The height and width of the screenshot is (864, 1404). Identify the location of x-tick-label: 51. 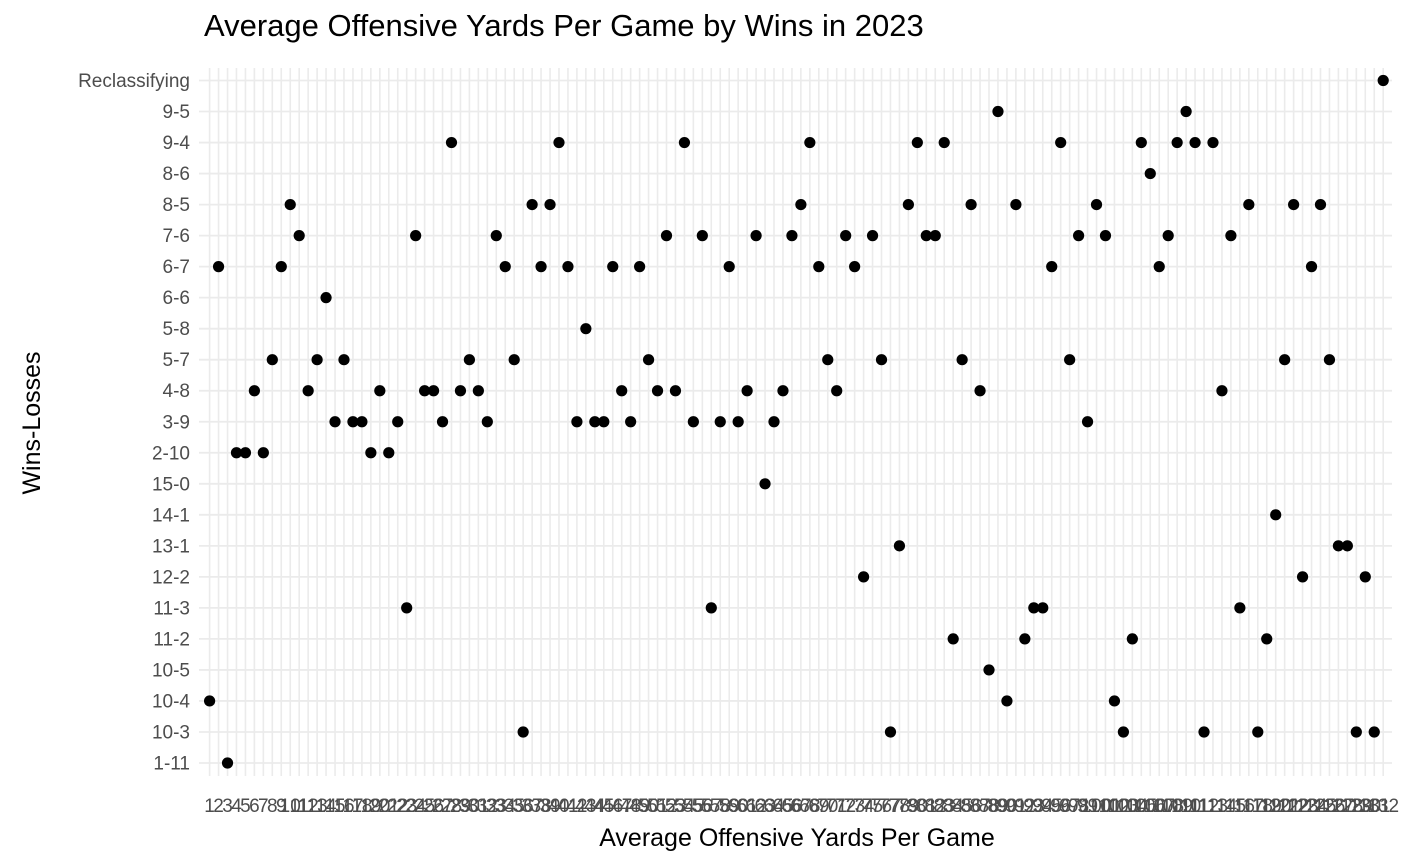
(657, 806).